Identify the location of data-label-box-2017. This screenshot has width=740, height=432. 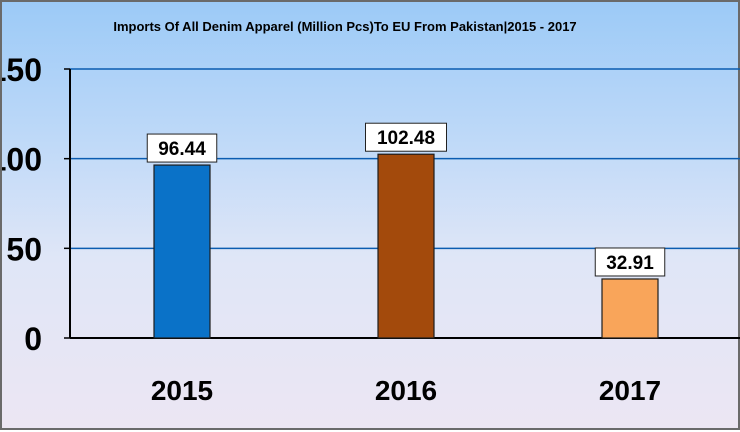
(630, 262).